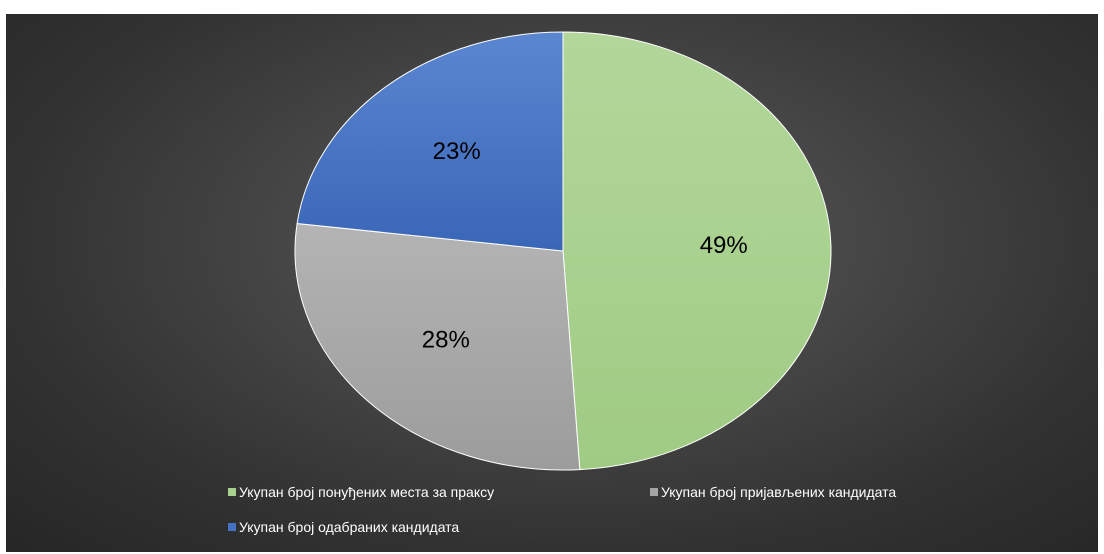 The image size is (1104, 554). I want to click on legend-item-applied-candidates: Укупан број пријављених кандидата, so click(773, 492).